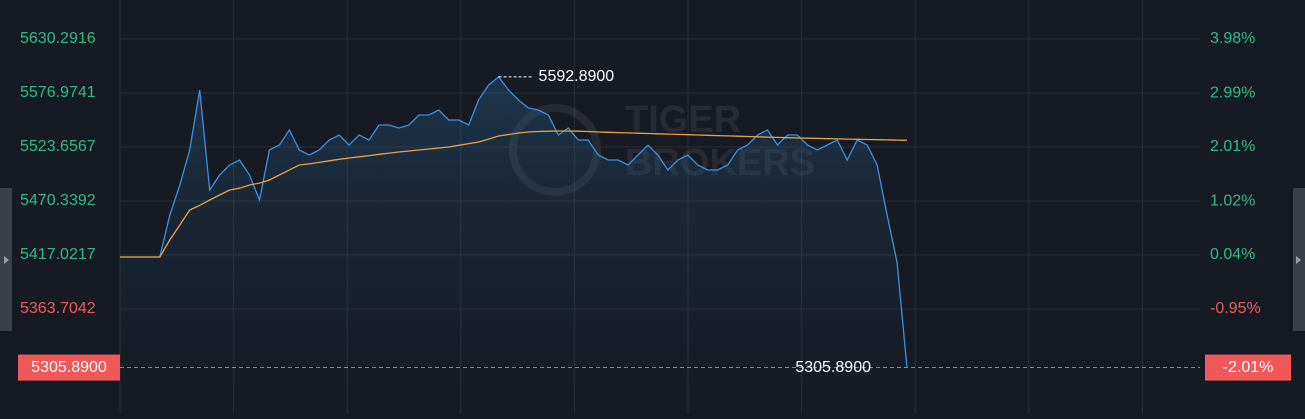 Image resolution: width=1305 pixels, height=419 pixels. Describe the element at coordinates (1232, 146) in the screenshot. I see `y2-tick-label: 2.01%` at that location.